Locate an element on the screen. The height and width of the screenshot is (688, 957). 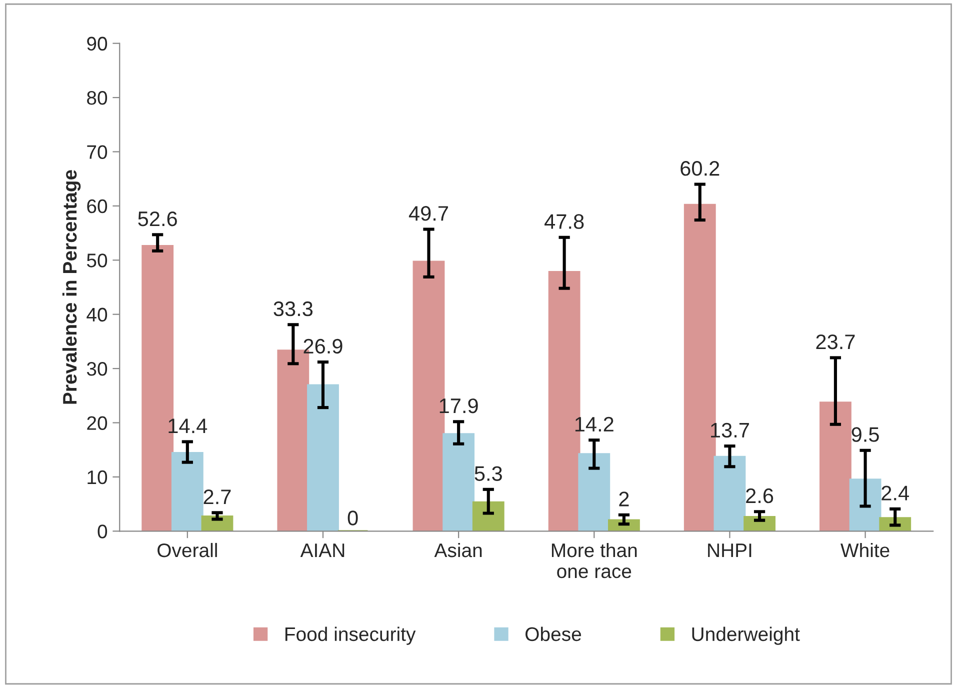
x-tick-label: Asian is located at coordinates (458, 550).